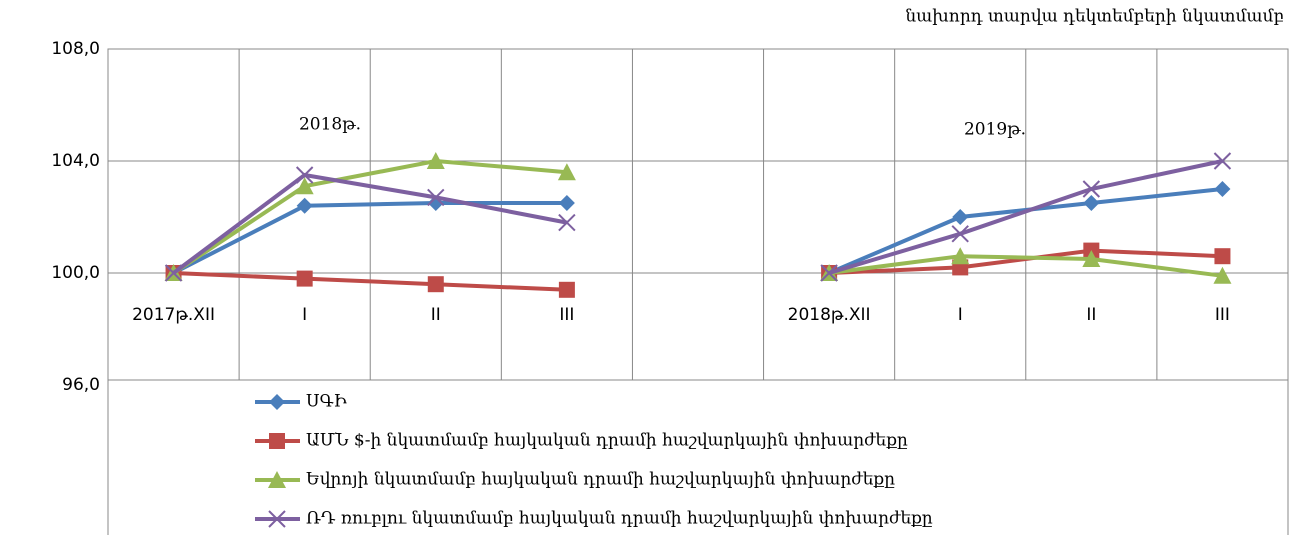 This screenshot has width=1292, height=535. I want to click on y-tick-label: 100,0, so click(75, 273).